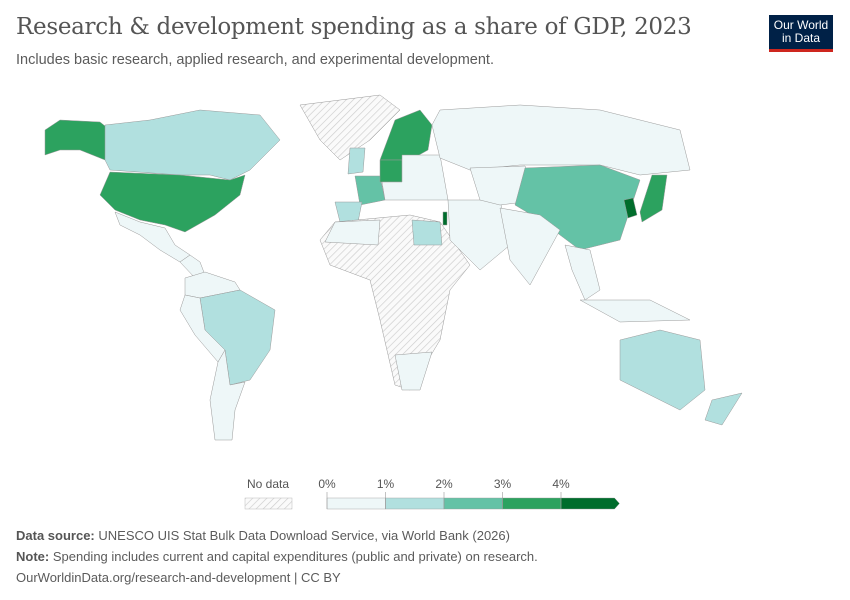 This screenshot has width=850, height=600. Describe the element at coordinates (723, 409) in the screenshot. I see `new-zealand` at that location.